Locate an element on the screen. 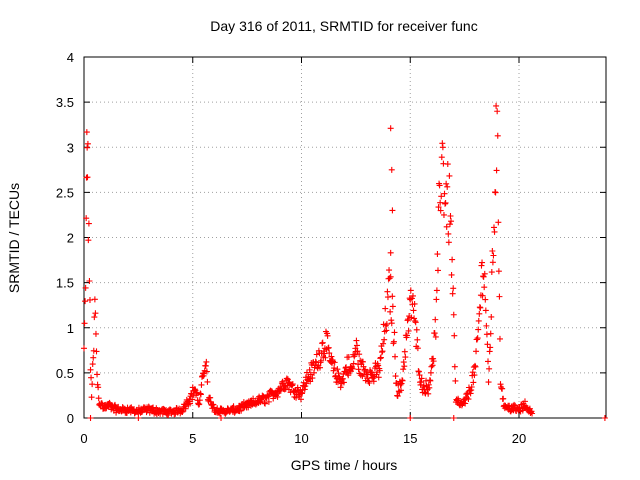  x-tick-label: 0 is located at coordinates (83, 438).